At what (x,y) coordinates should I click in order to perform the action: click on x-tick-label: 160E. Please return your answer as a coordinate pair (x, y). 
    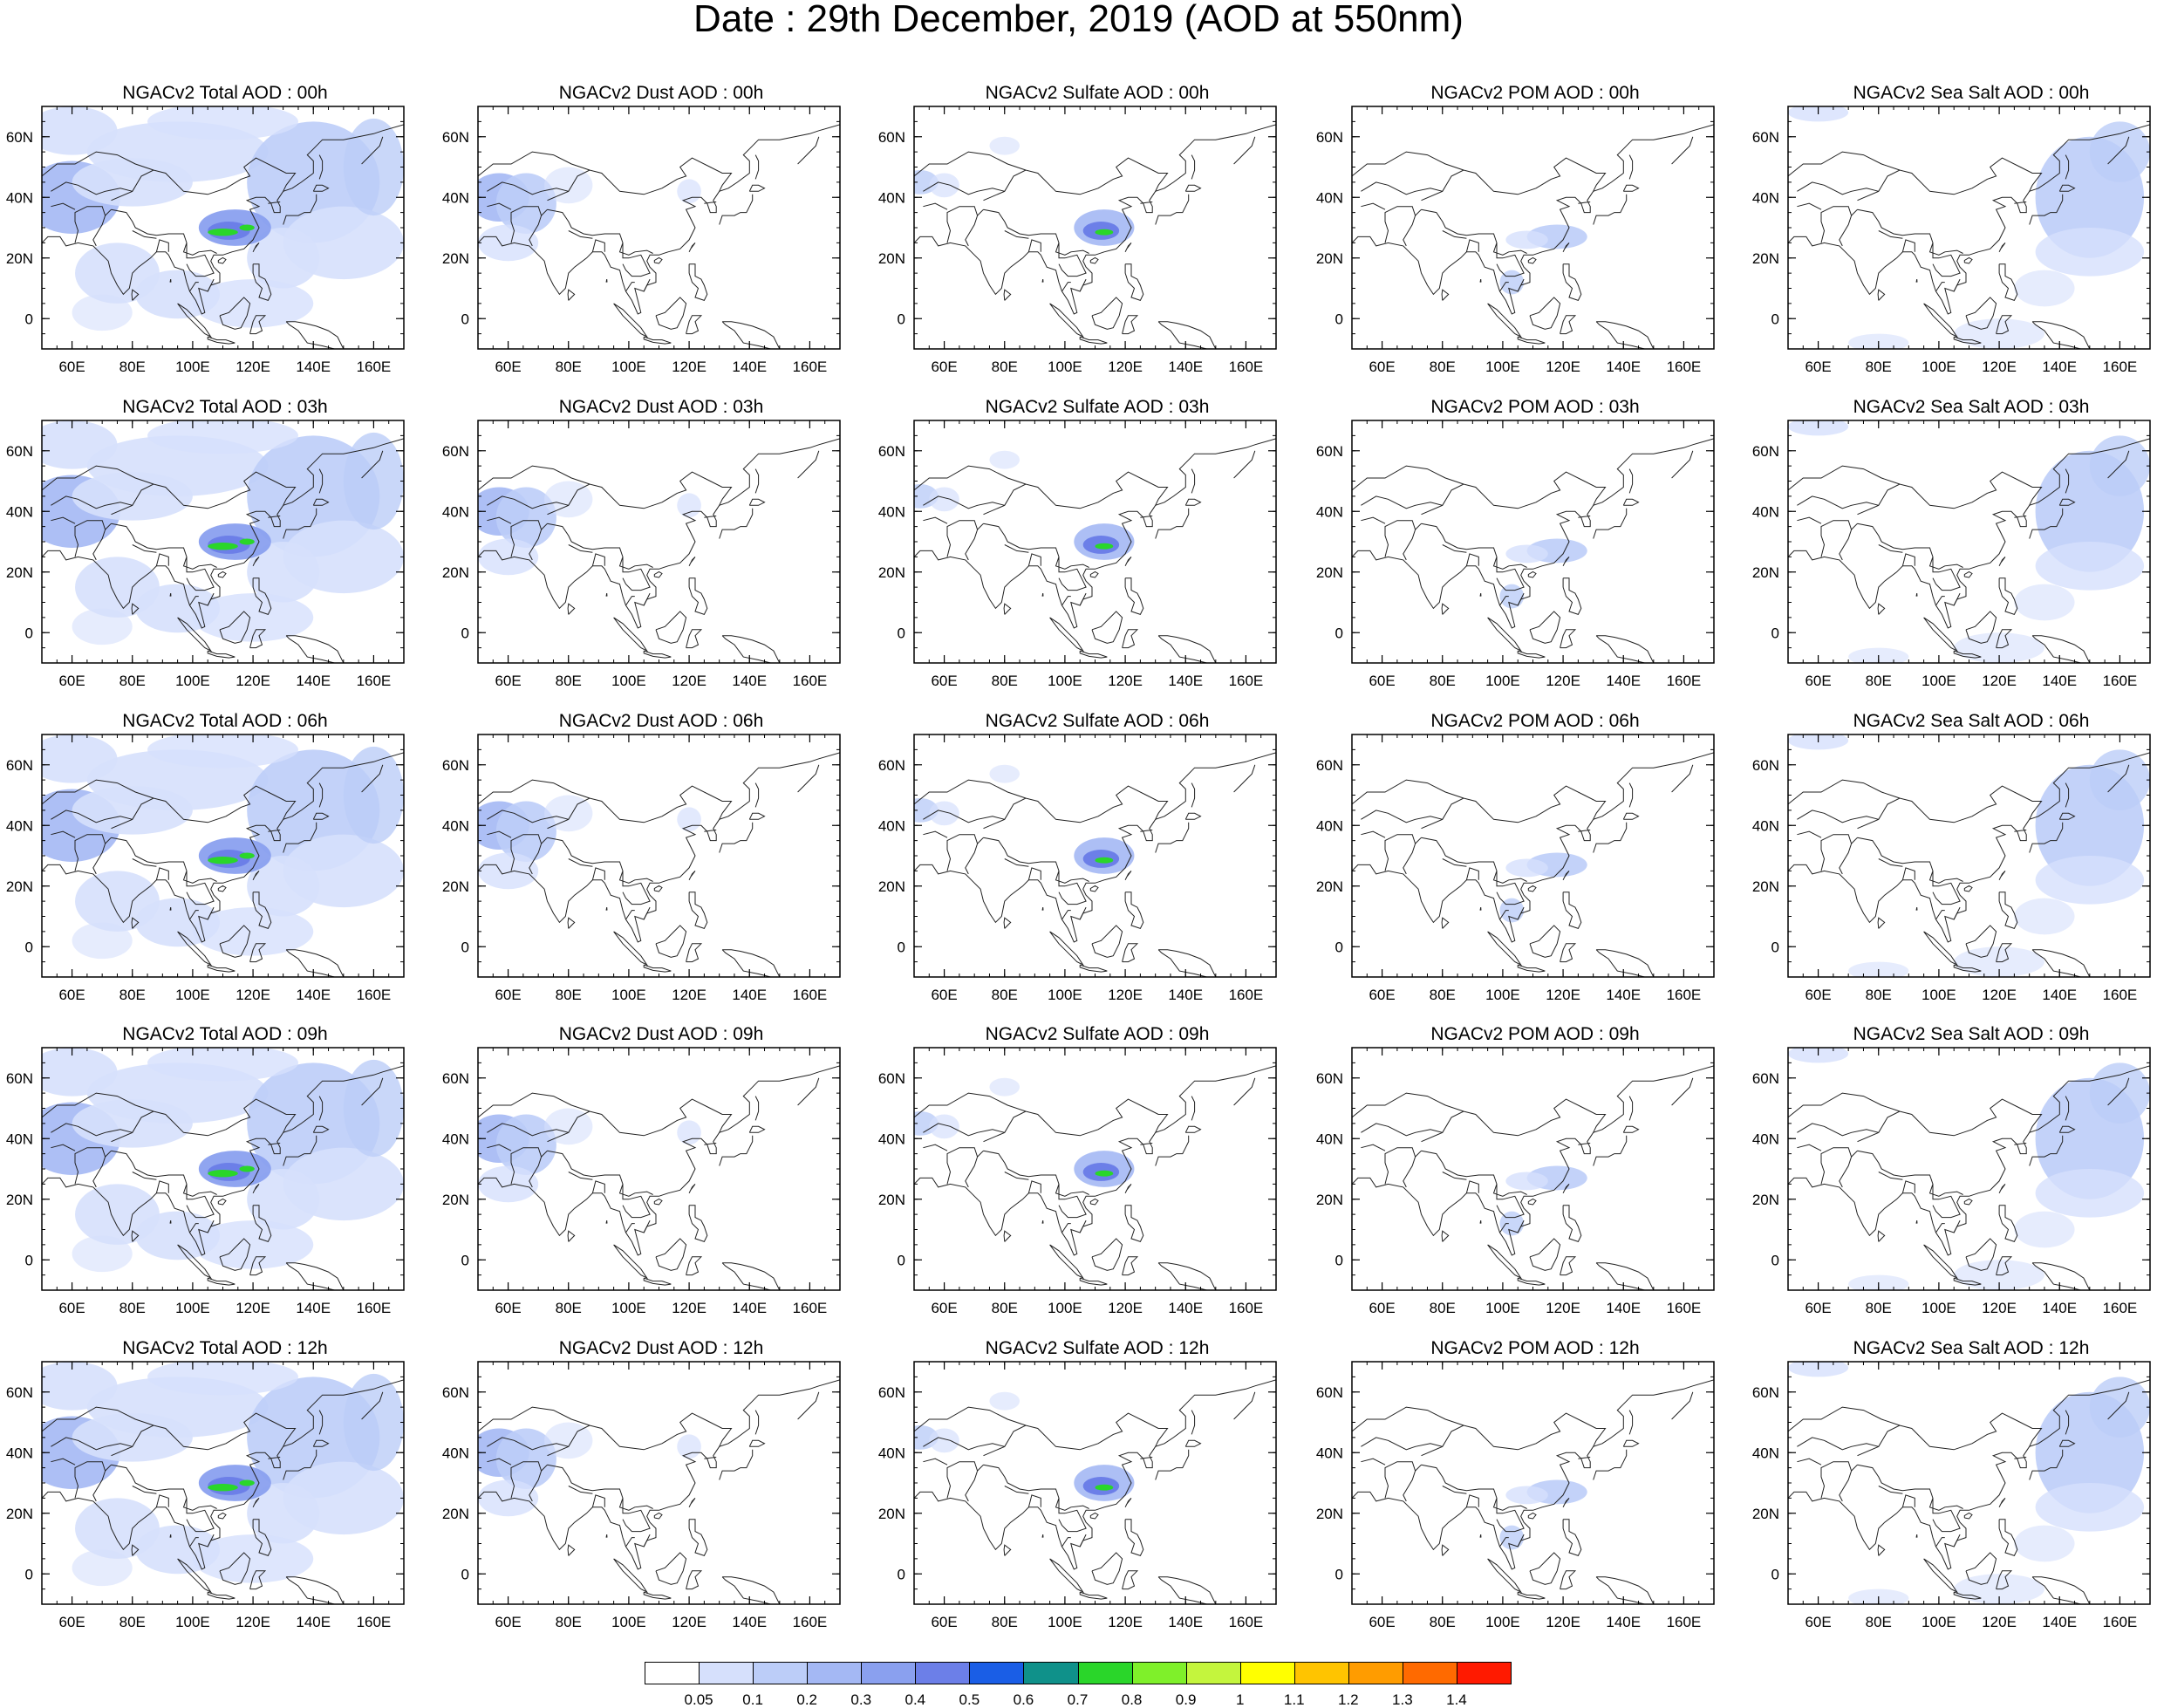
    Looking at the image, I should click on (1246, 1308).